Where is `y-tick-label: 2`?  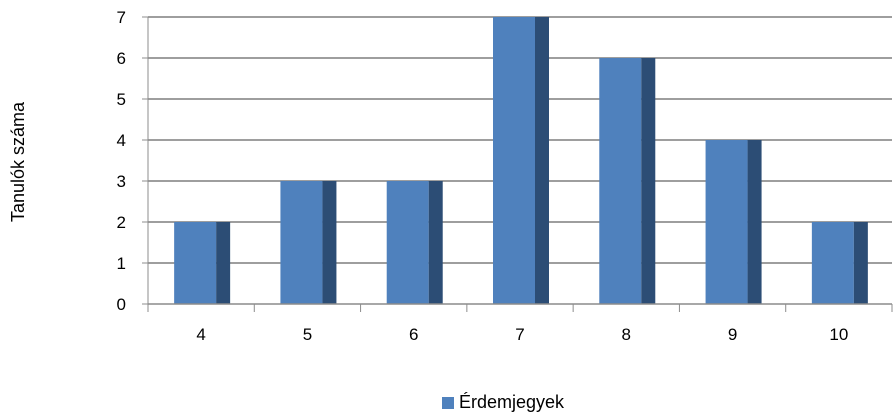
y-tick-label: 2 is located at coordinates (121, 222).